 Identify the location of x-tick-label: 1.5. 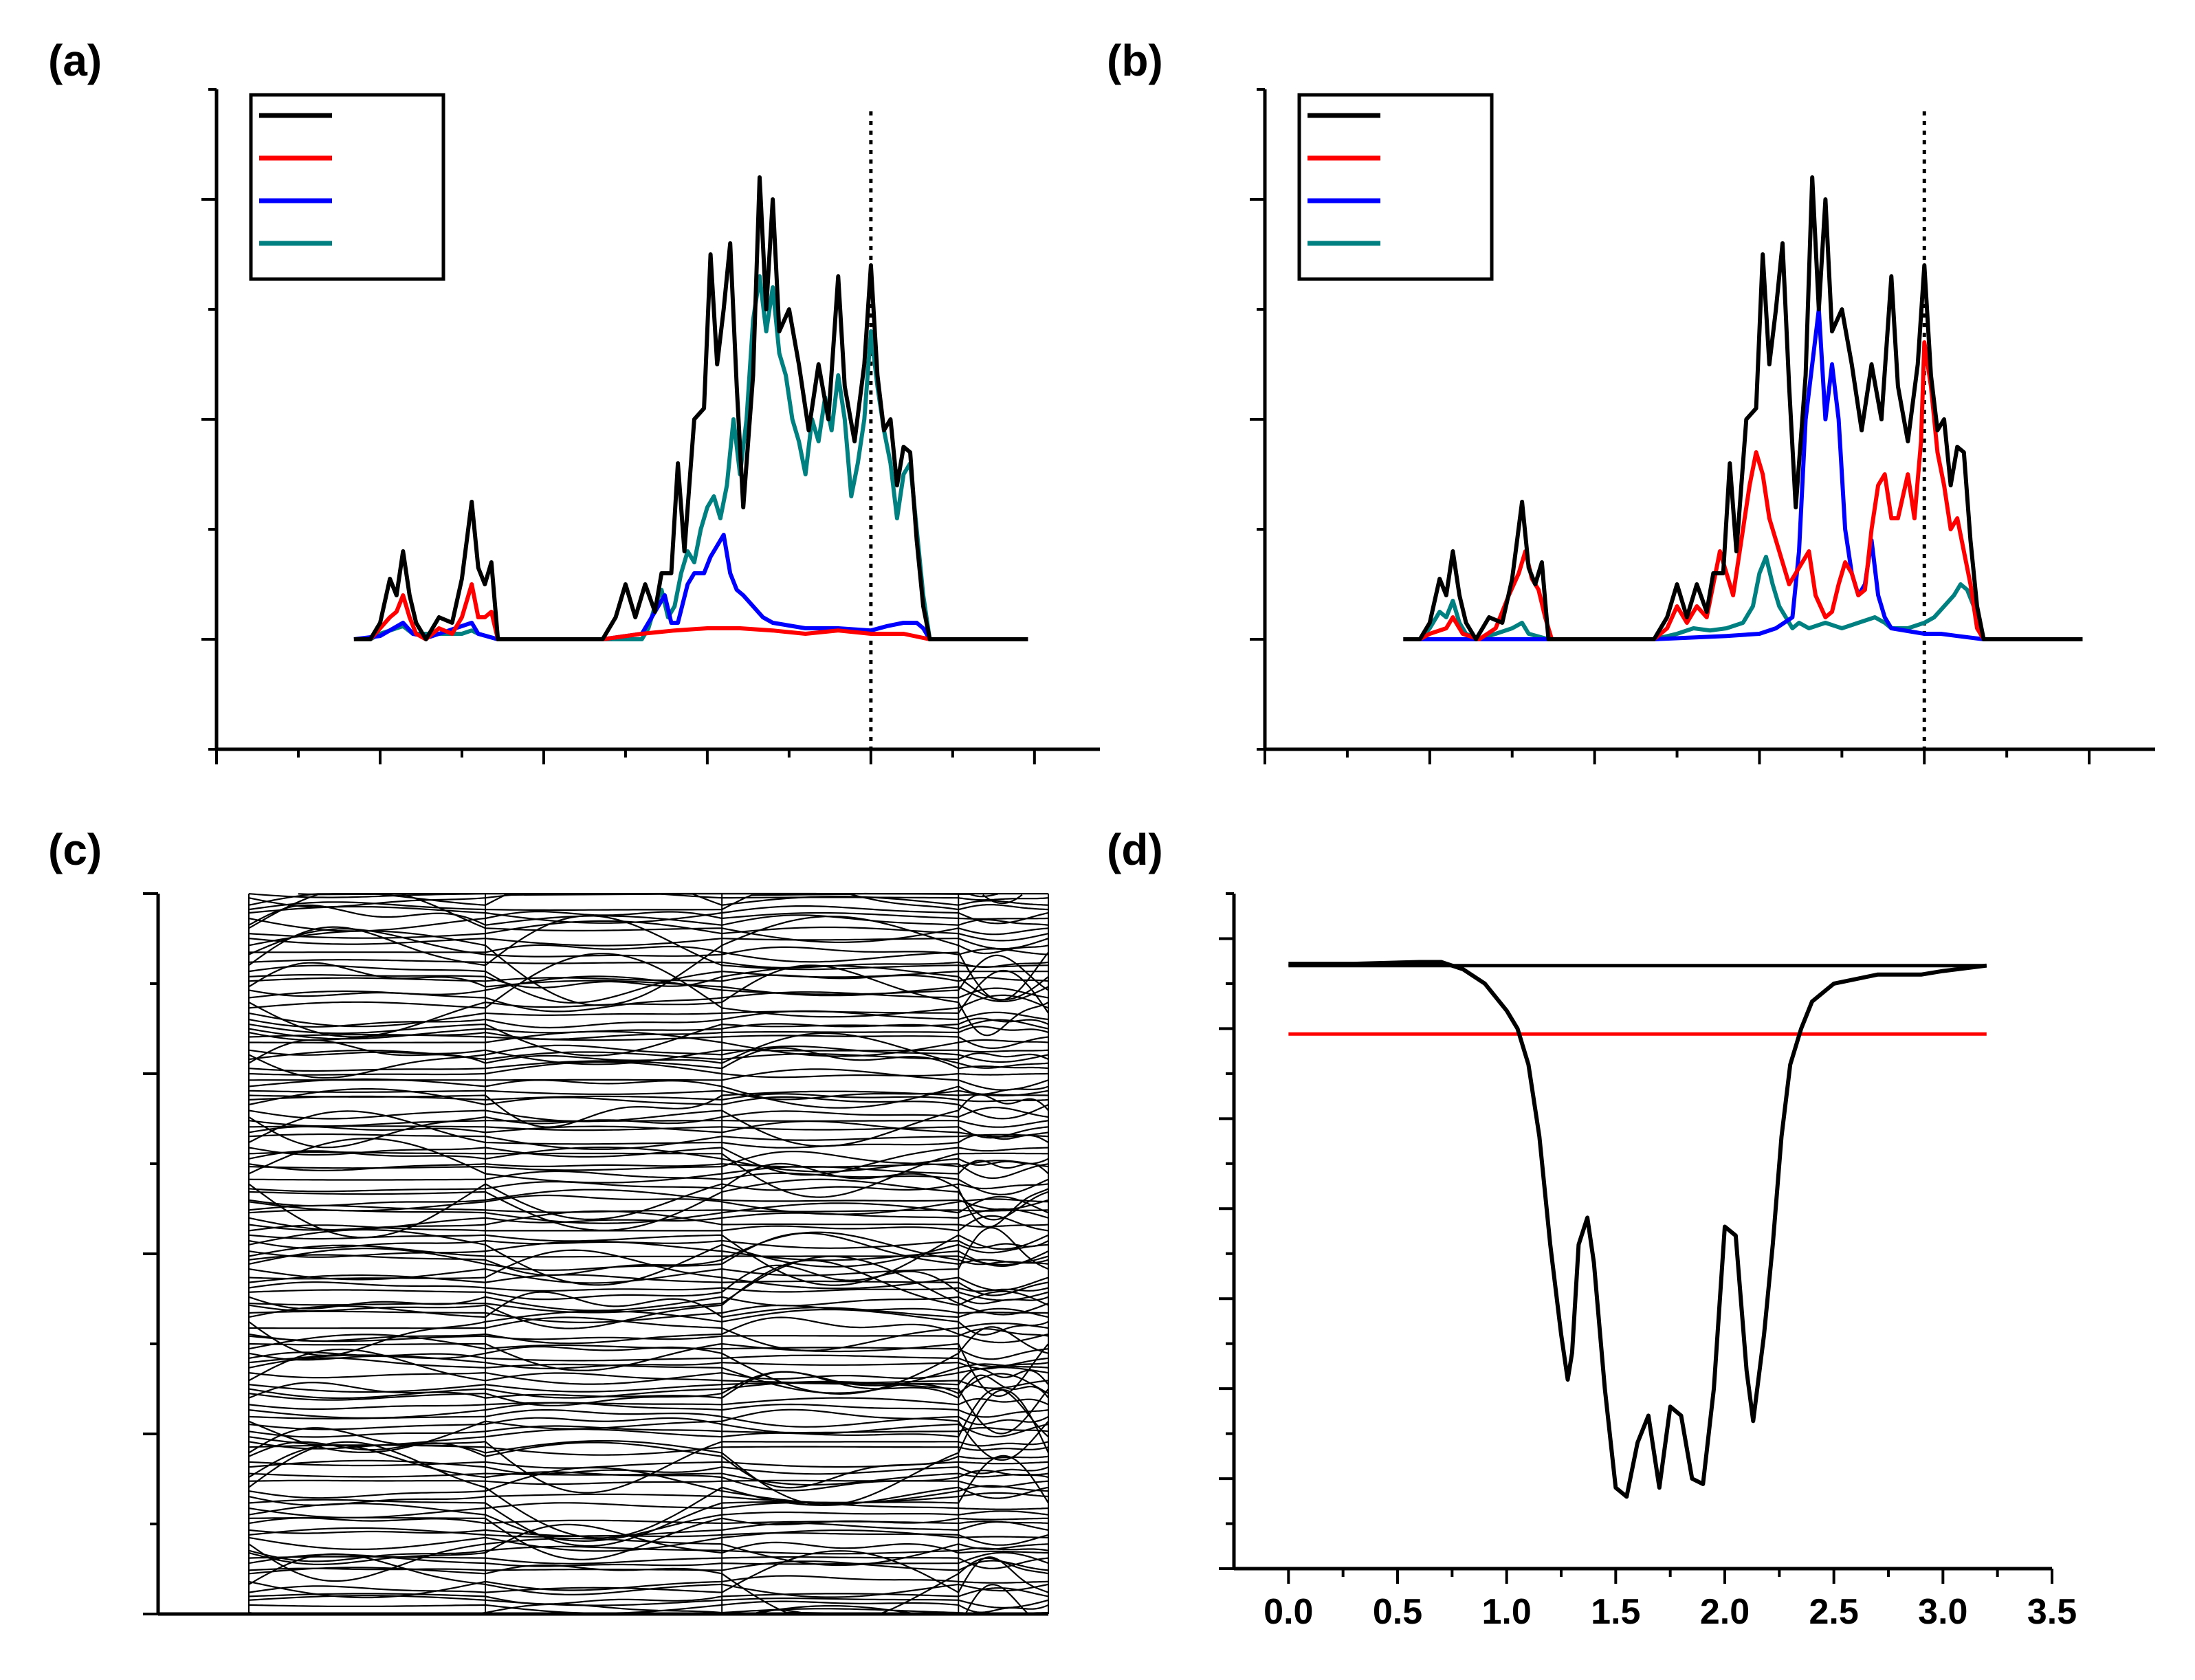
(1616, 1612).